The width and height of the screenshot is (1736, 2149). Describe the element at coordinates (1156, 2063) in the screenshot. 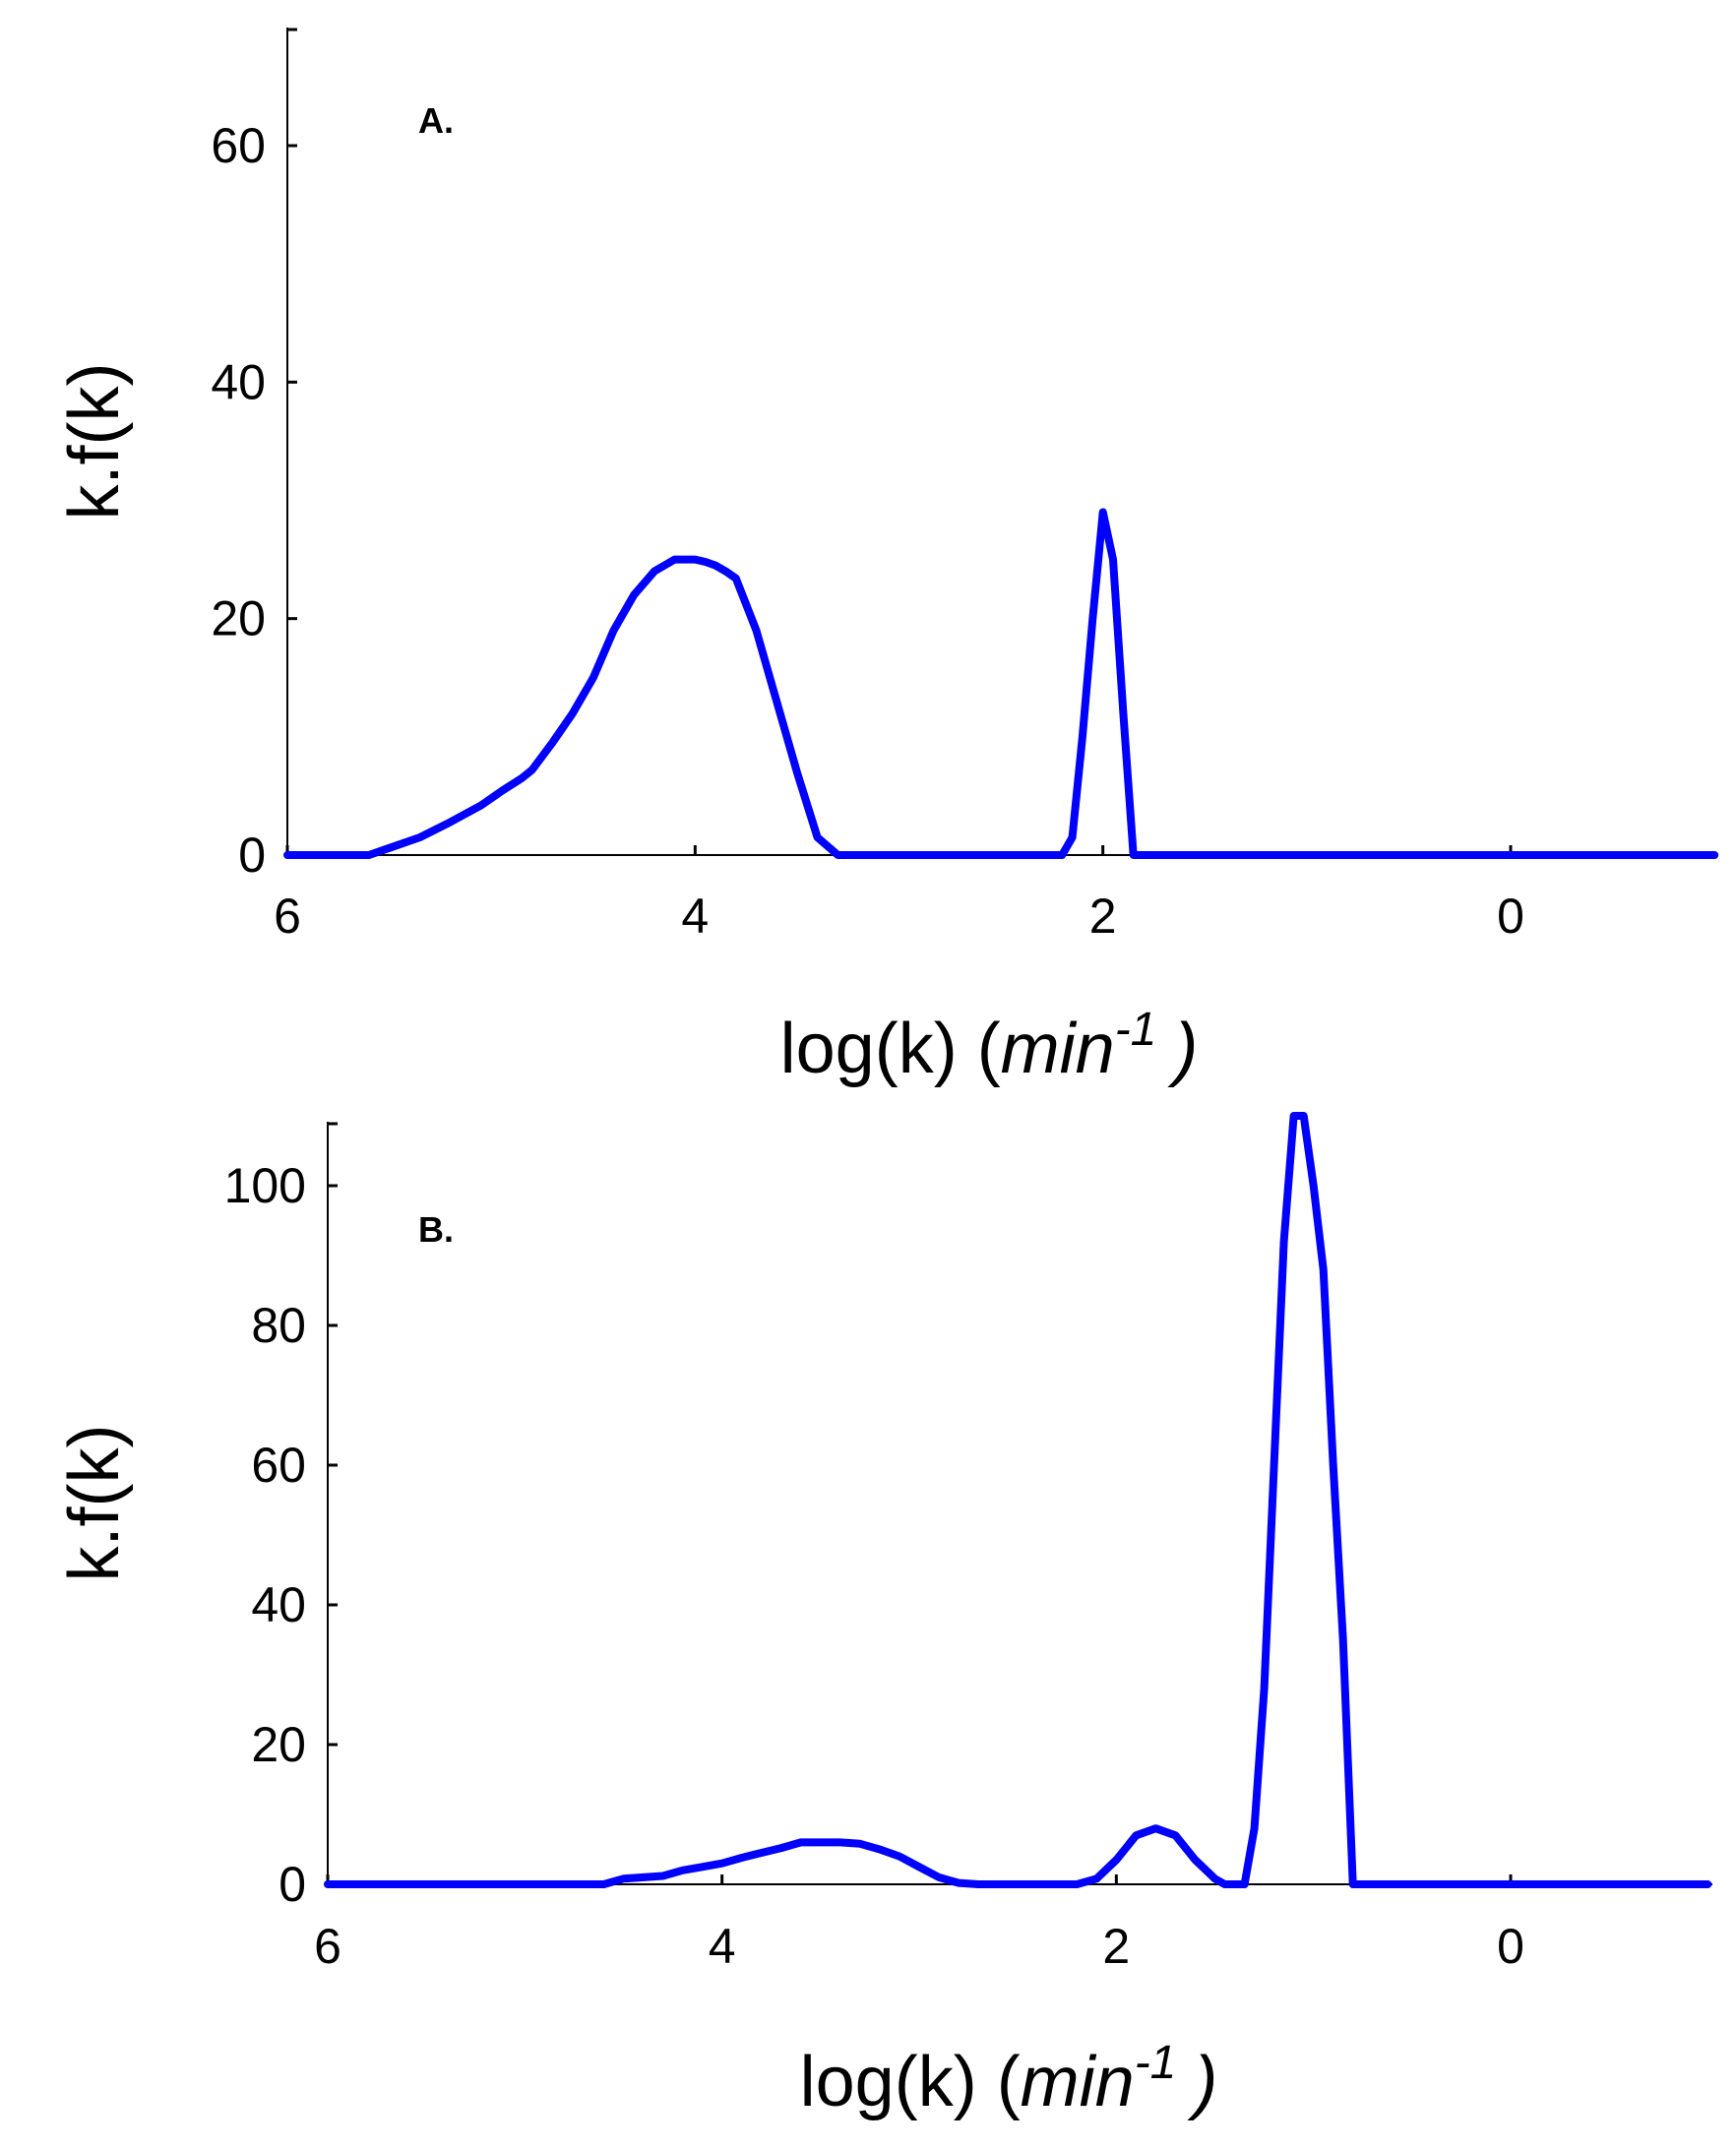

I see `panel-b-x-axis-label-exponent: -1` at that location.